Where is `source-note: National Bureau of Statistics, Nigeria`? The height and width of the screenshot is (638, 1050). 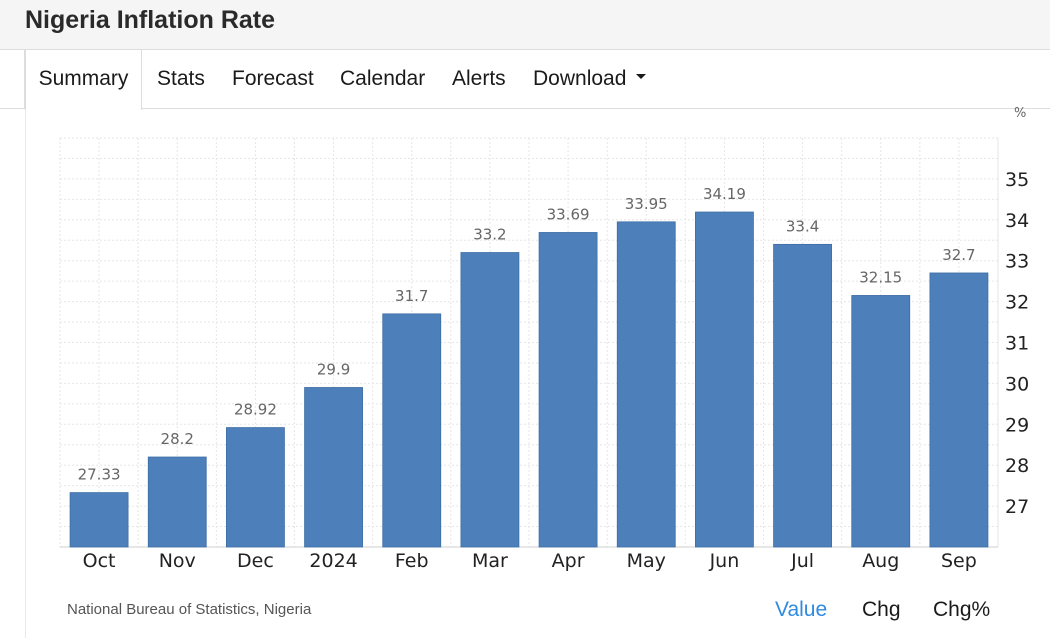
source-note: National Bureau of Statistics, Nigeria is located at coordinates (189, 609).